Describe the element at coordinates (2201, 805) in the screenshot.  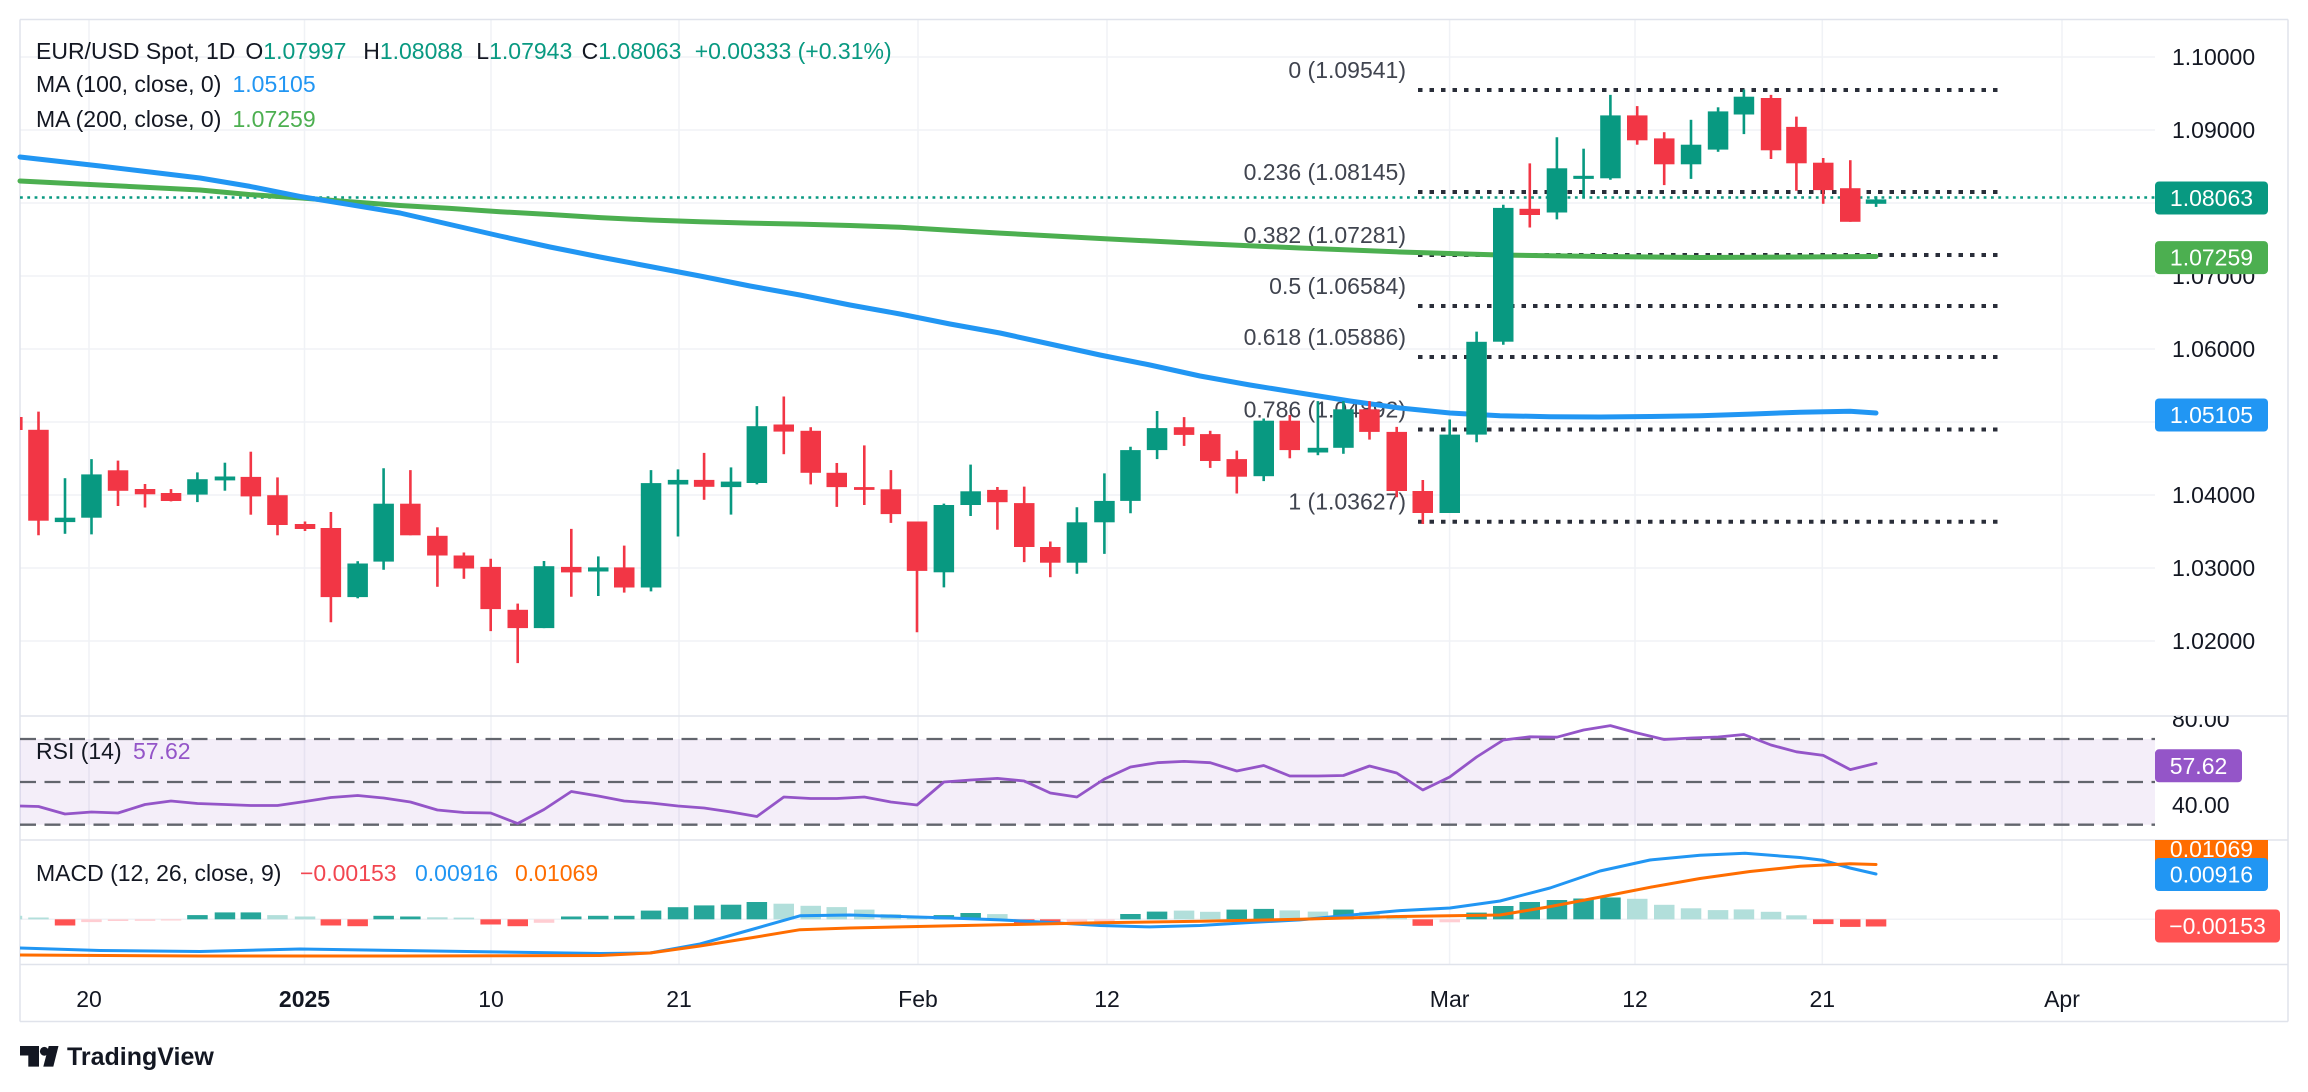
I see `svg-text: 40.00` at that location.